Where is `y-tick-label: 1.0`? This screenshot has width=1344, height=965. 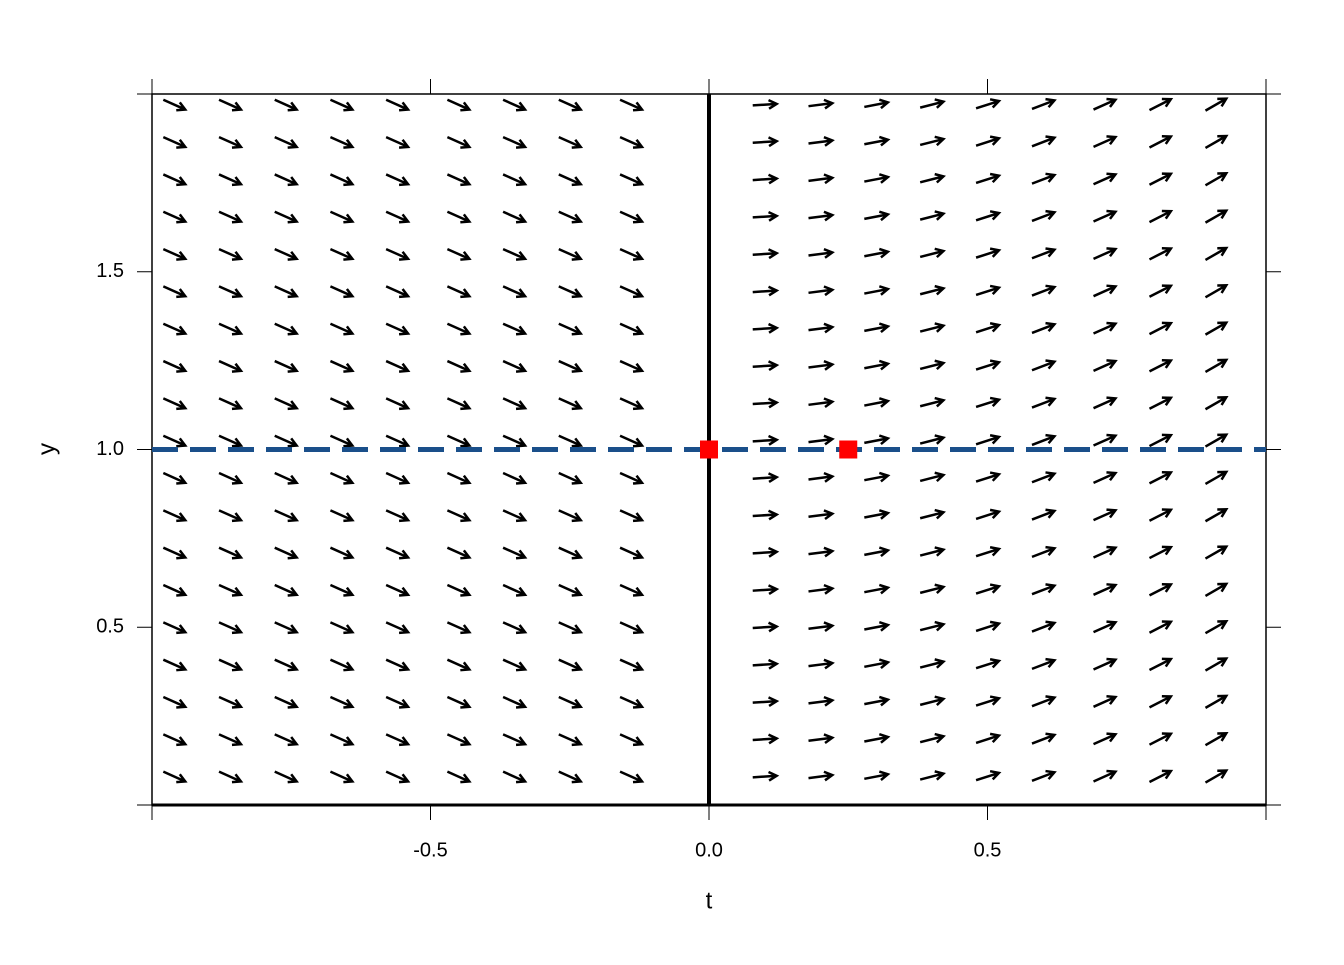 y-tick-label: 1.0 is located at coordinates (110, 449).